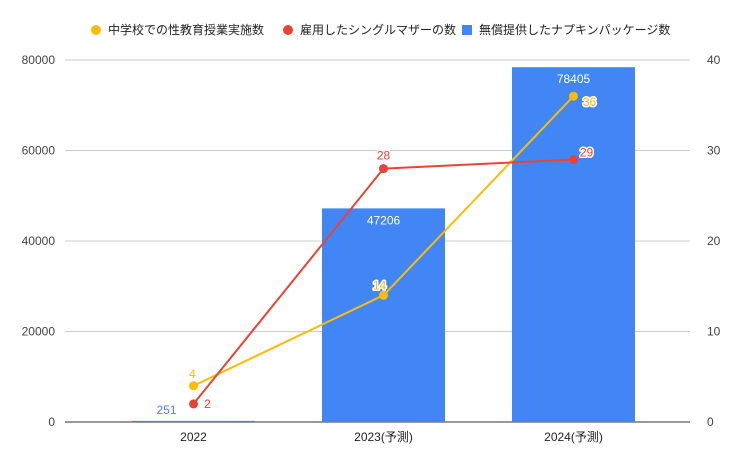 The height and width of the screenshot is (466, 753). Describe the element at coordinates (207, 404) in the screenshot. I see `line-data-label: 2` at that location.